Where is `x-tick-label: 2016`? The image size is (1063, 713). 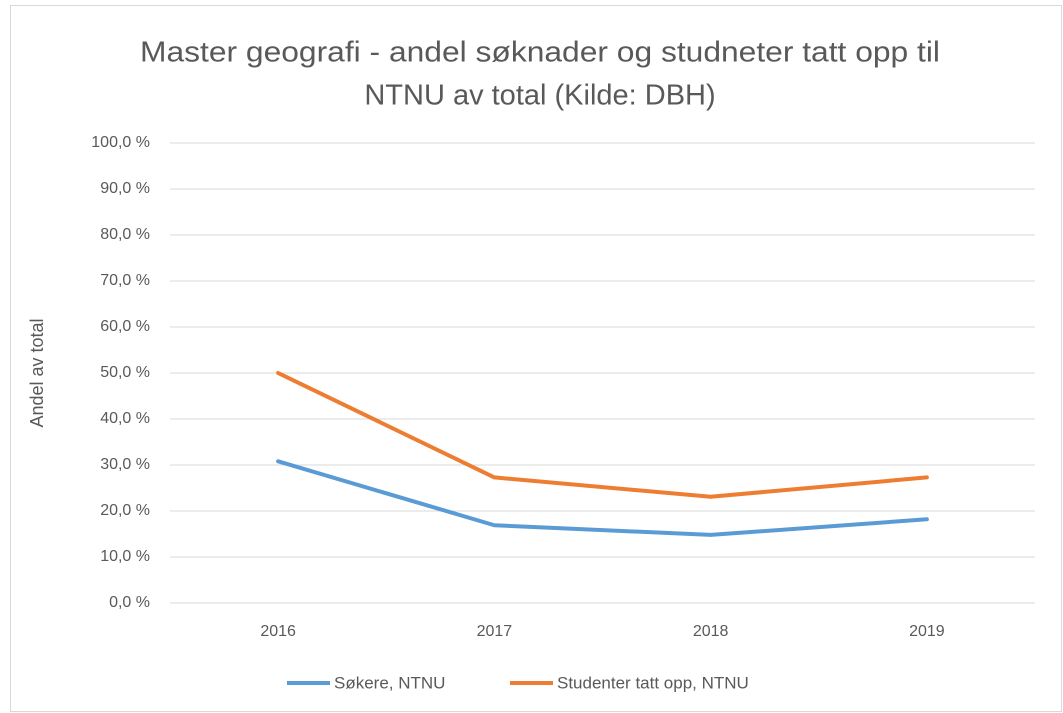 x-tick-label: 2016 is located at coordinates (278, 631).